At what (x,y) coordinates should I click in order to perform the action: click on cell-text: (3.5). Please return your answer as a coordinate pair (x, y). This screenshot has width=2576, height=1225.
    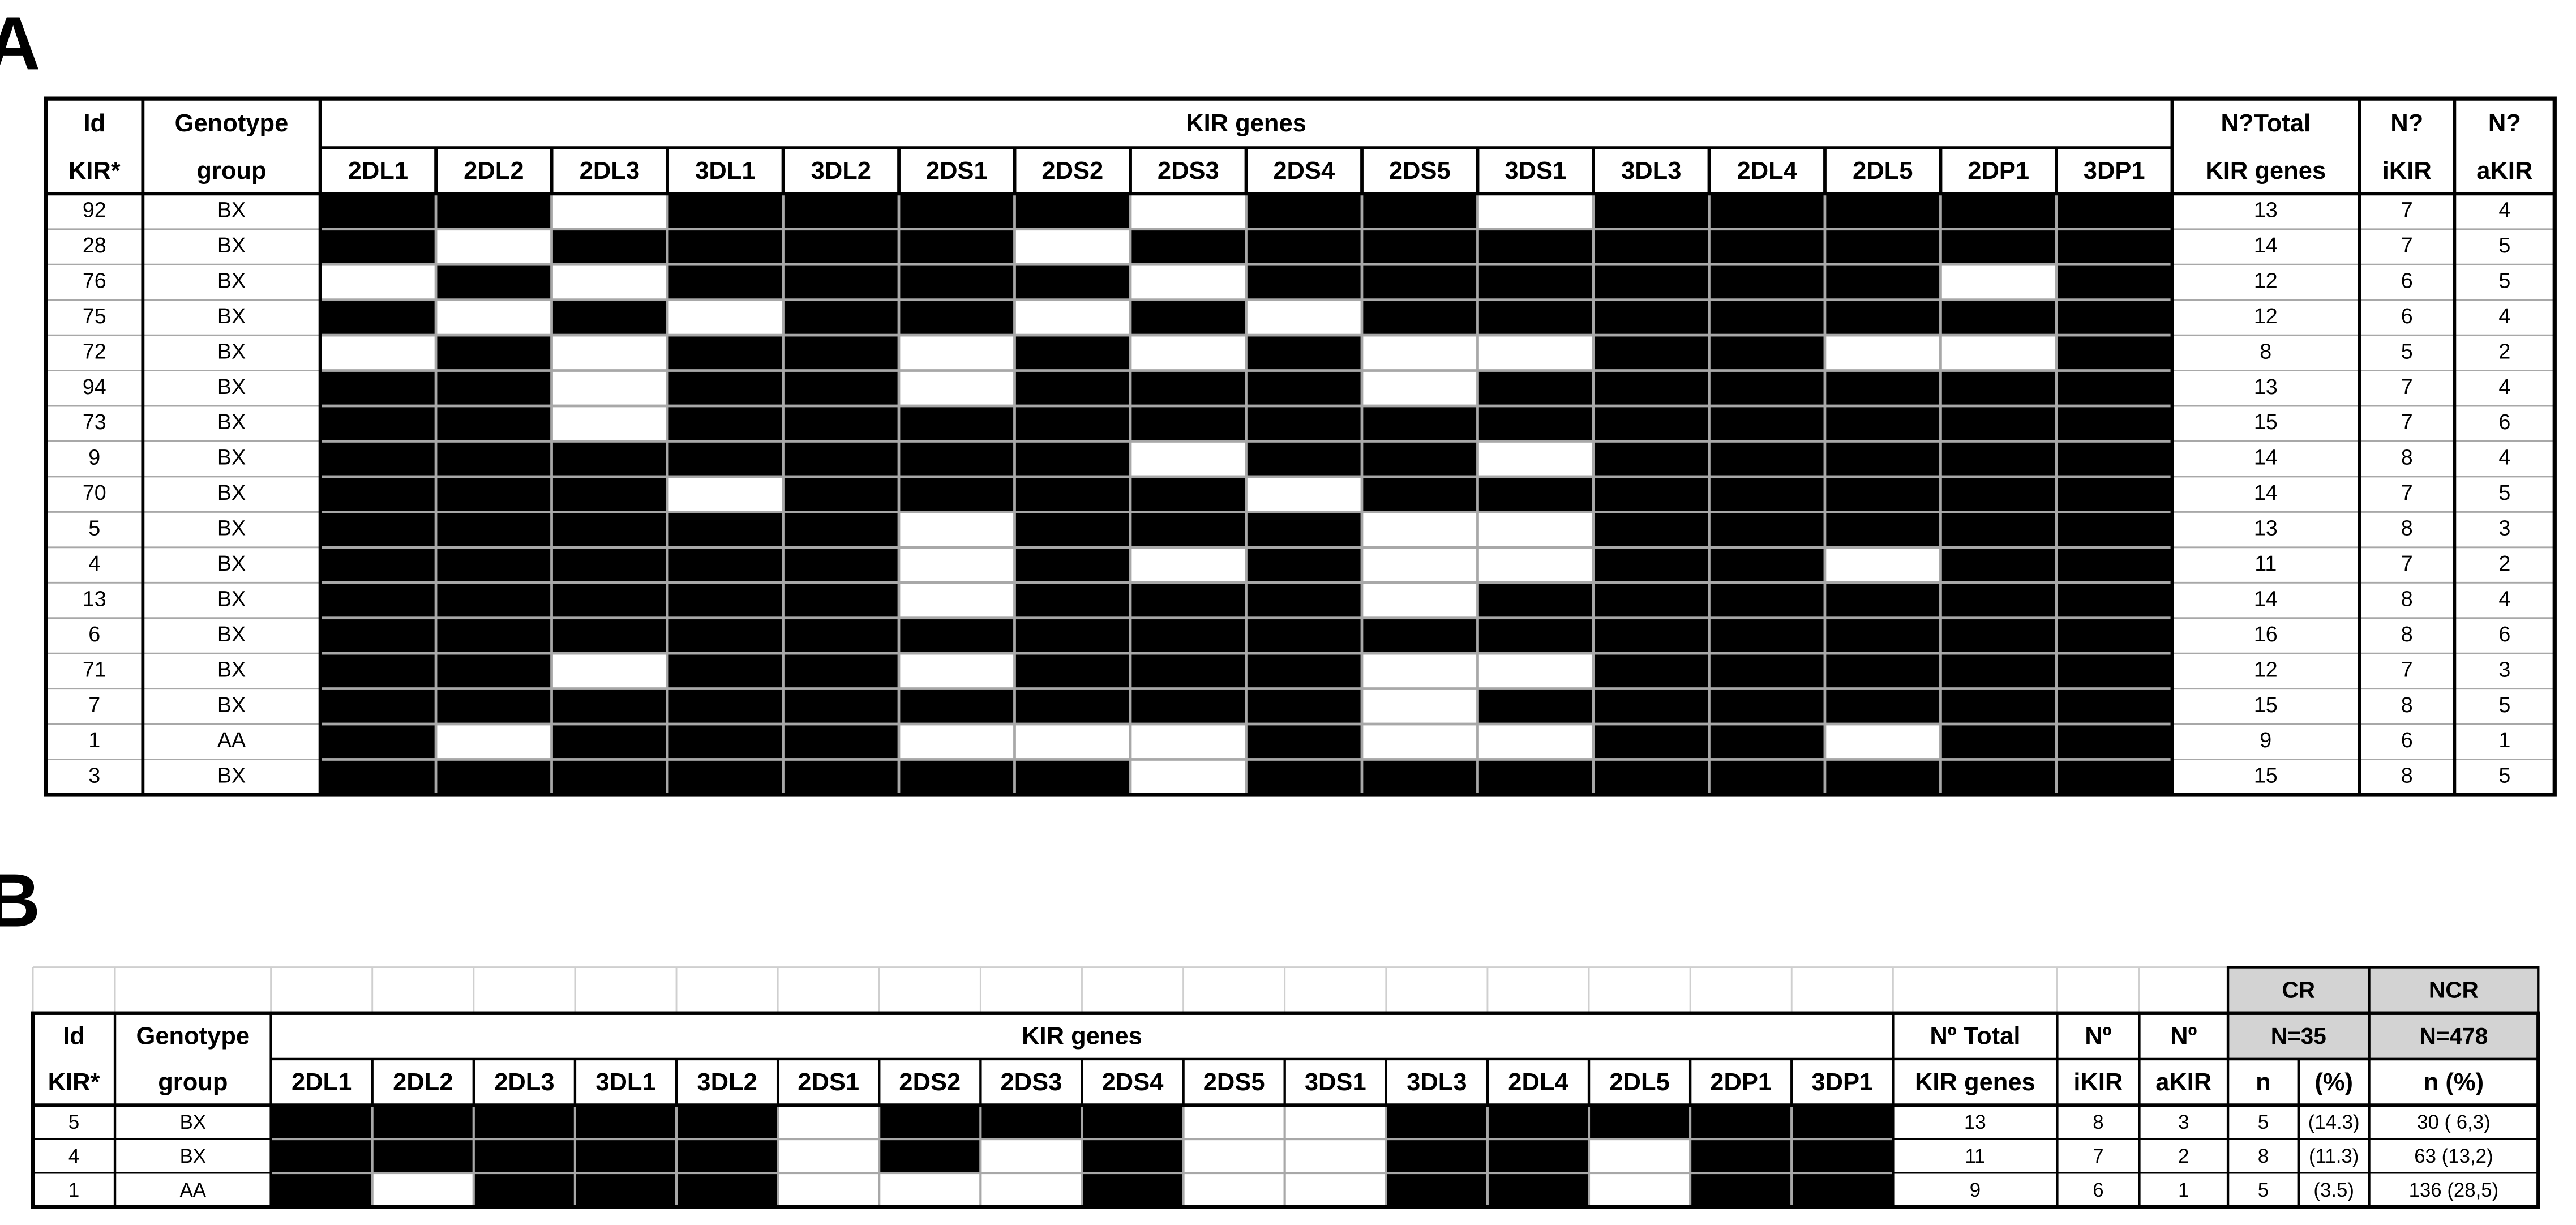
    Looking at the image, I should click on (2333, 1190).